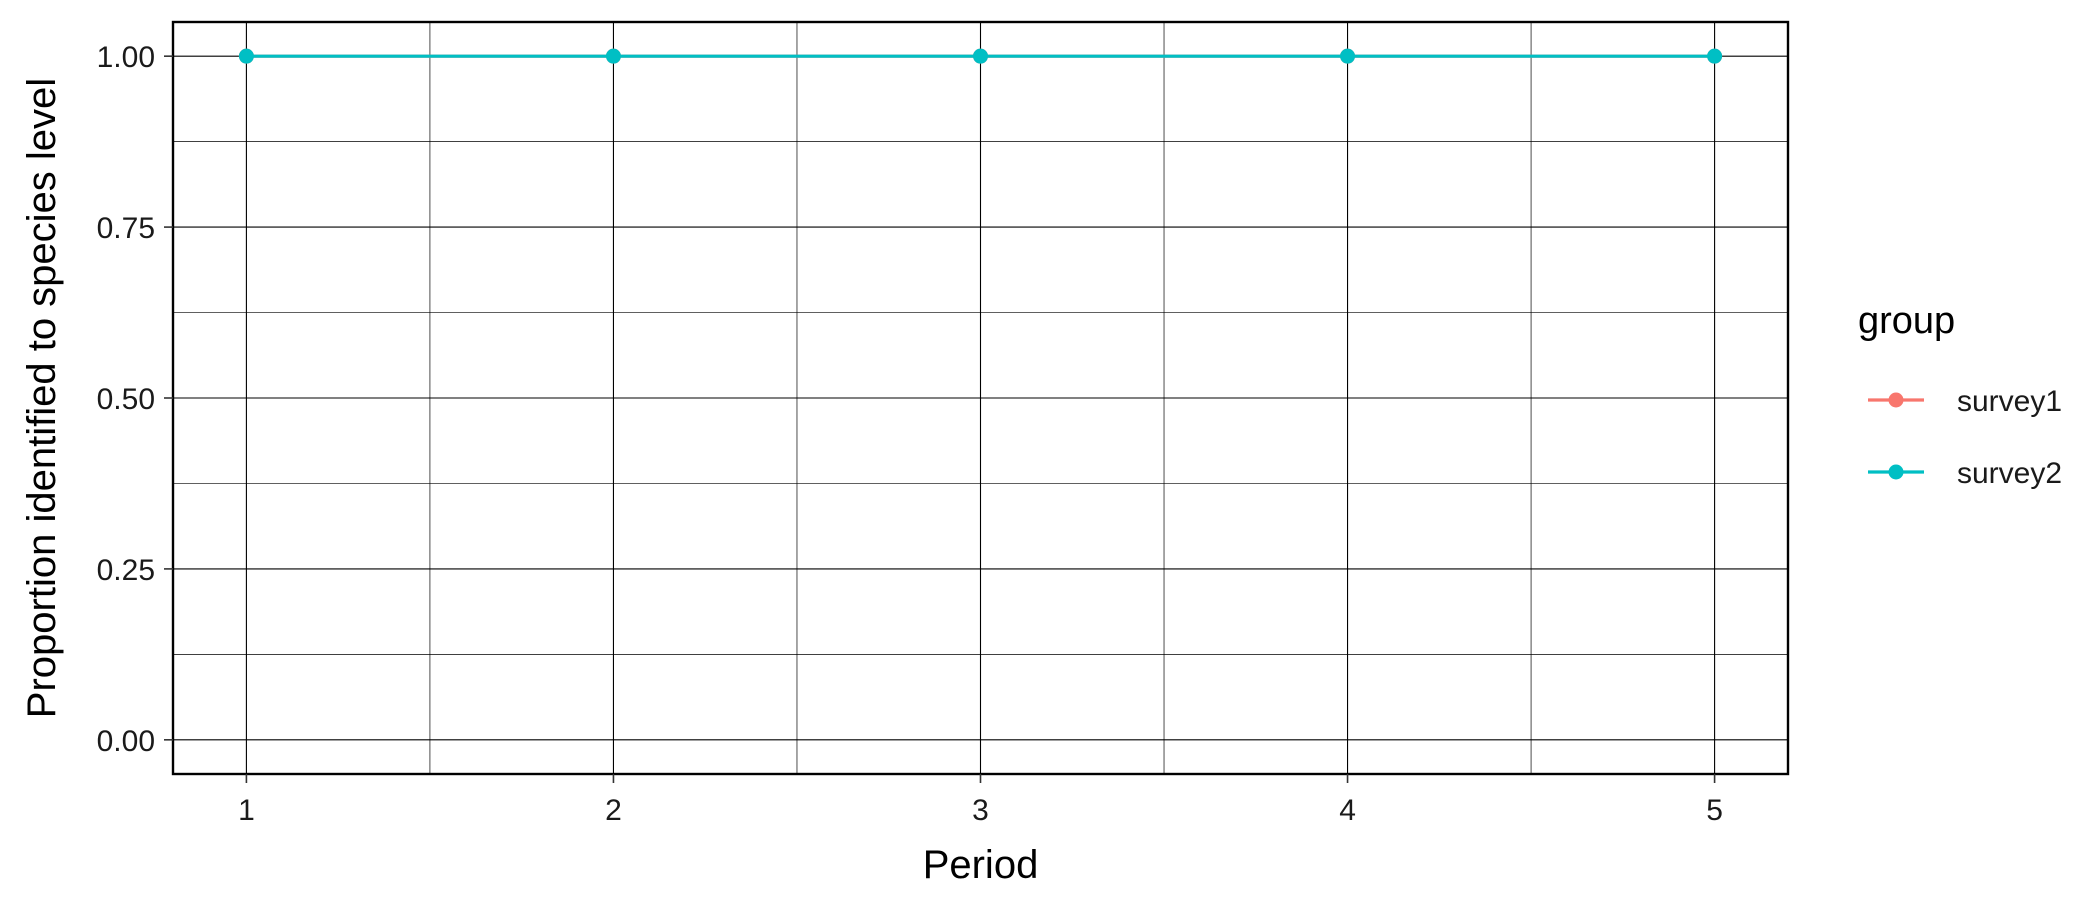 The image size is (2100, 900). I want to click on y-tick-label: 0.50, so click(126, 399).